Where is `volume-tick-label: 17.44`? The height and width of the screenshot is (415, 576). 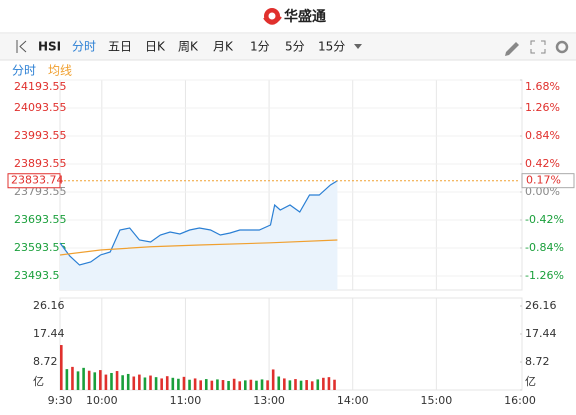
volume-tick-label: 17.44 is located at coordinates (49, 333).